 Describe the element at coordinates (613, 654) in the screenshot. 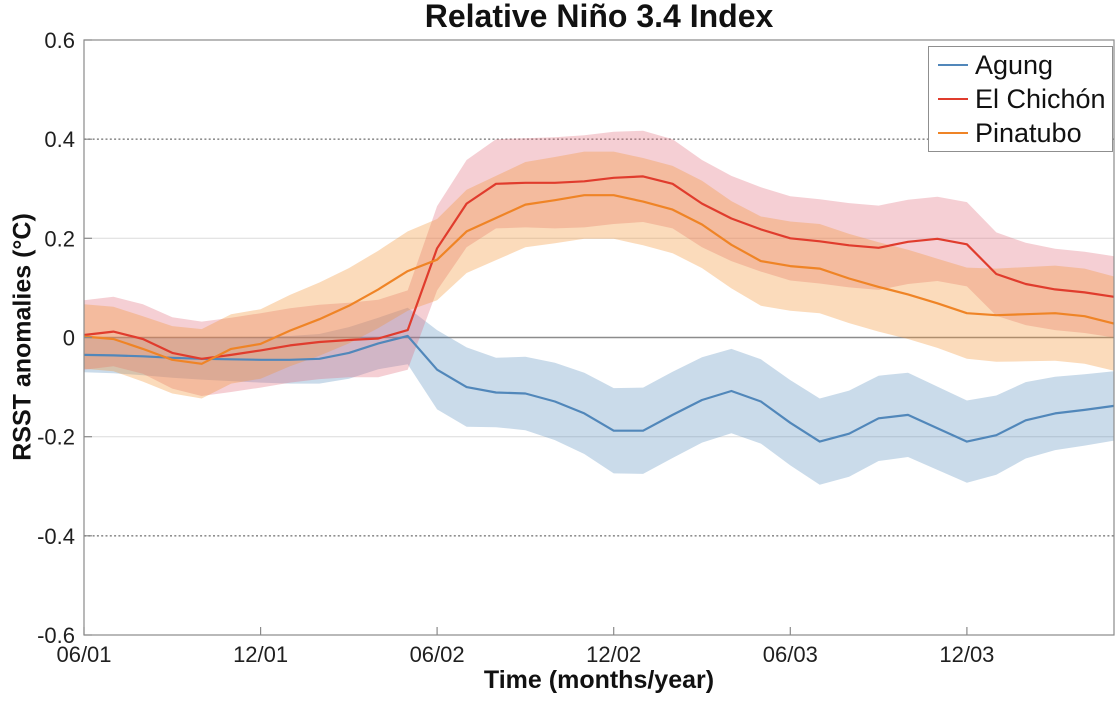

I see `x-tick-label: 12/02` at that location.